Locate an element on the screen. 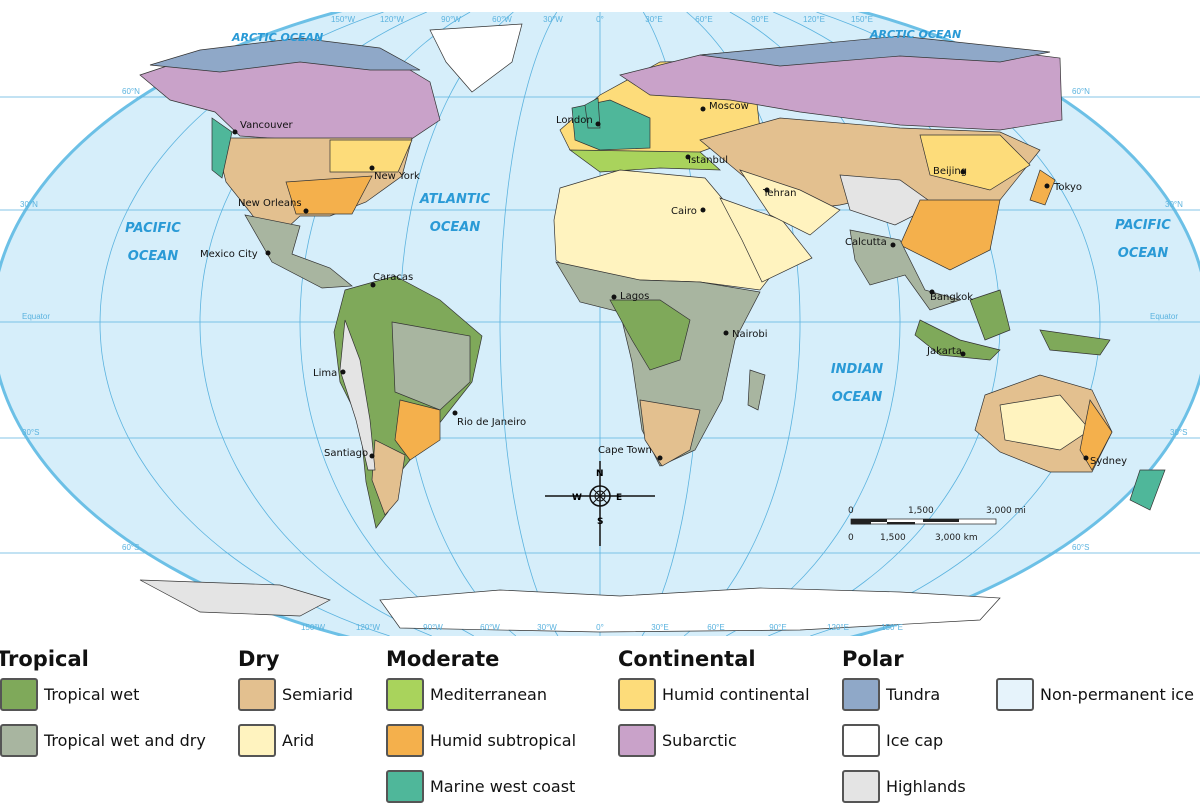 The height and width of the screenshot is (803, 1200). scale-km-1500: 1,500 is located at coordinates (893, 538).